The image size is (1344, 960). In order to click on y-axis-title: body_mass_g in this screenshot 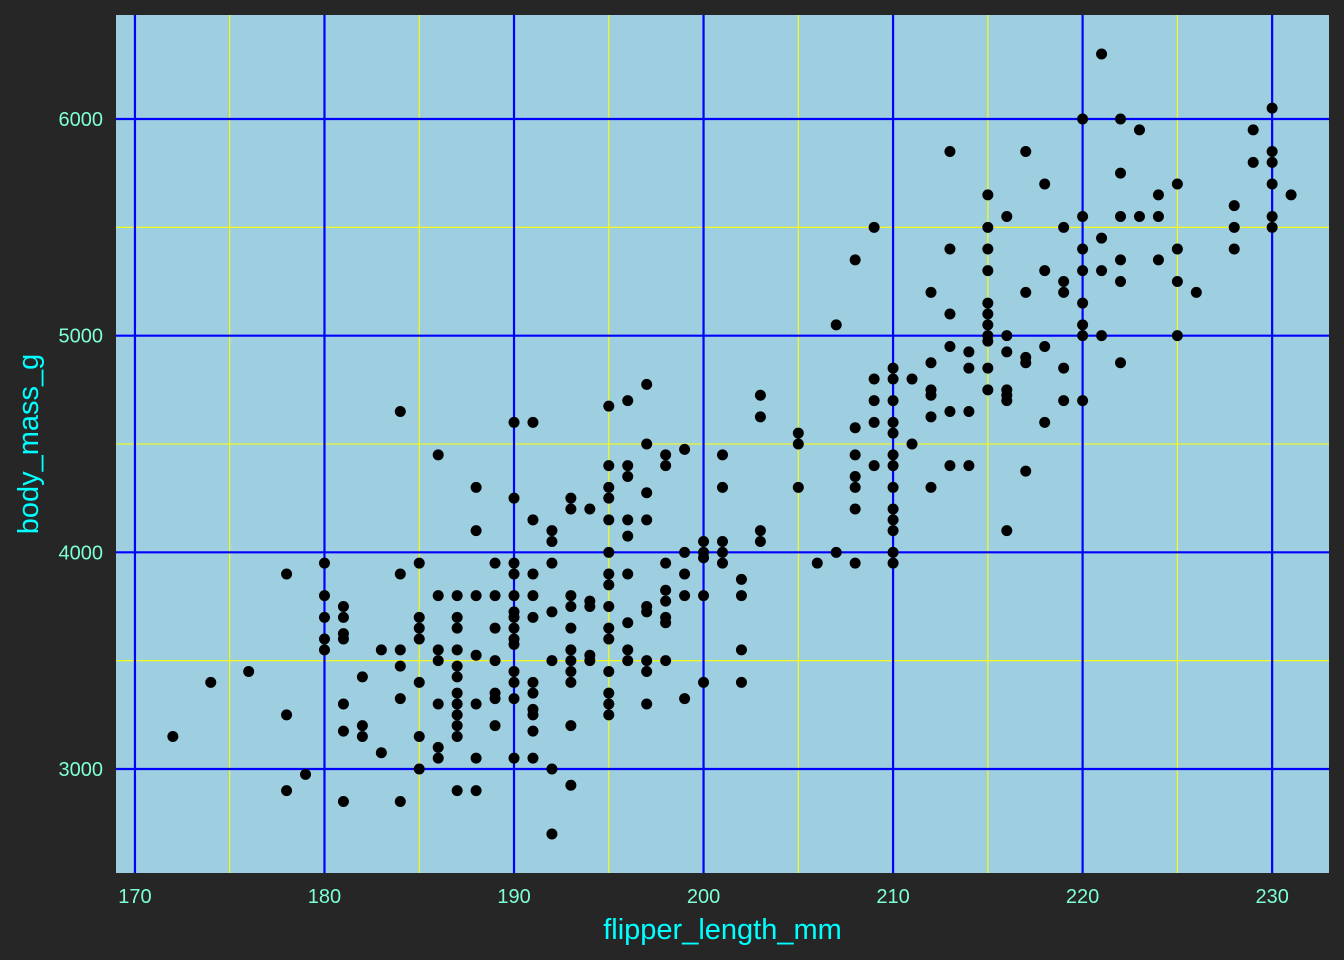, I will do `click(29, 444)`.